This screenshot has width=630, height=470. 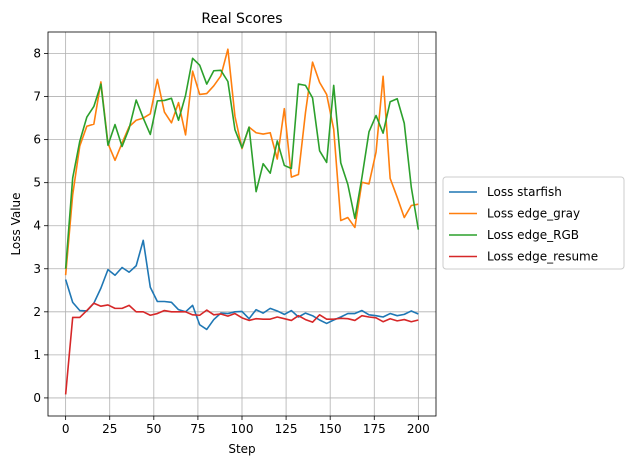 I want to click on x-tick-label: 75, so click(x=197, y=429).